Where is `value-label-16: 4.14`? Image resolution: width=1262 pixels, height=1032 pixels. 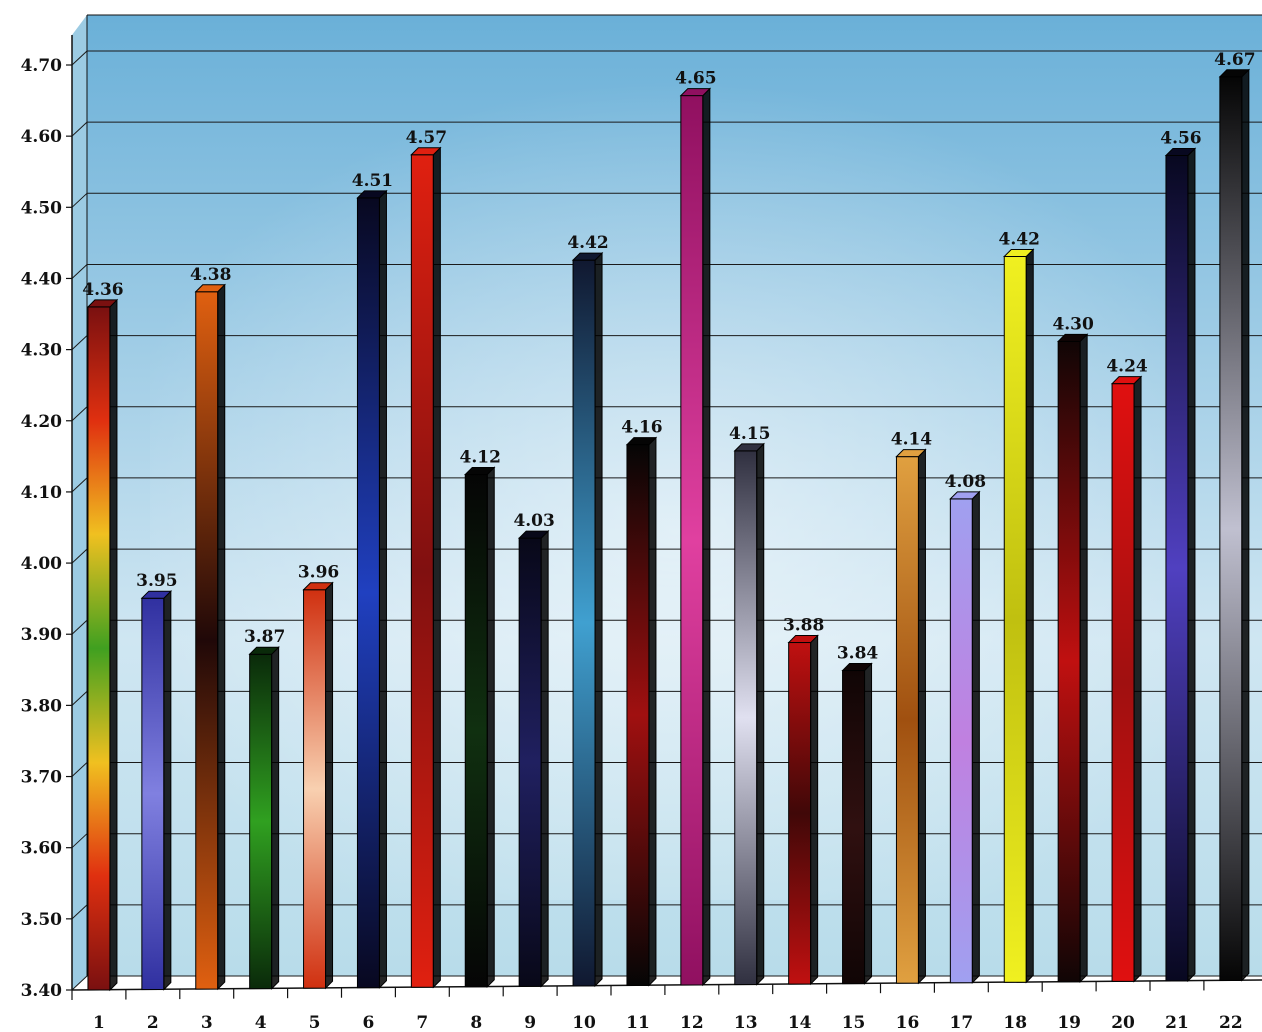 value-label-16: 4.14 is located at coordinates (912, 440).